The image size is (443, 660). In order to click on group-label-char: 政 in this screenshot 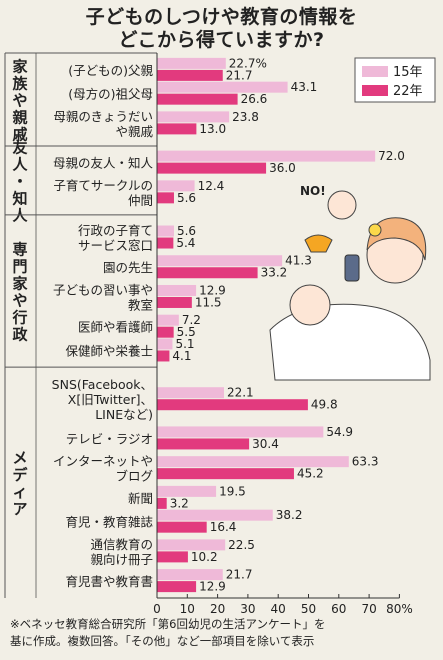, I will do `click(20, 335)`.